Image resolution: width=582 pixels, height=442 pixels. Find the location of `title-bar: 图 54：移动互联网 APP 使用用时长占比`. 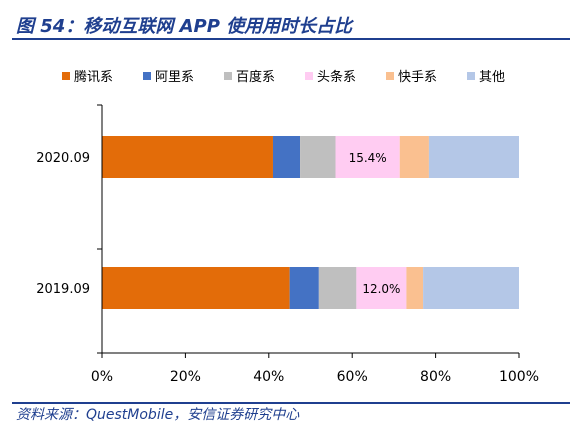

title-bar: 图 54：移动互联网 APP 使用用时长占比 is located at coordinates (291, 24).